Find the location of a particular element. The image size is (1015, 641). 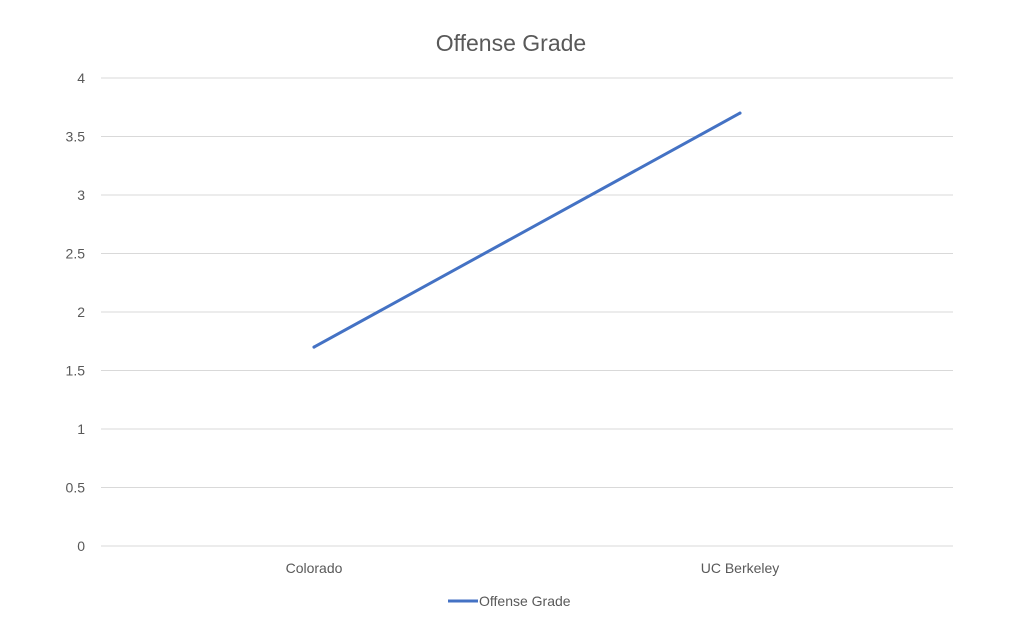

y-tick-label: 0 is located at coordinates (81, 546).